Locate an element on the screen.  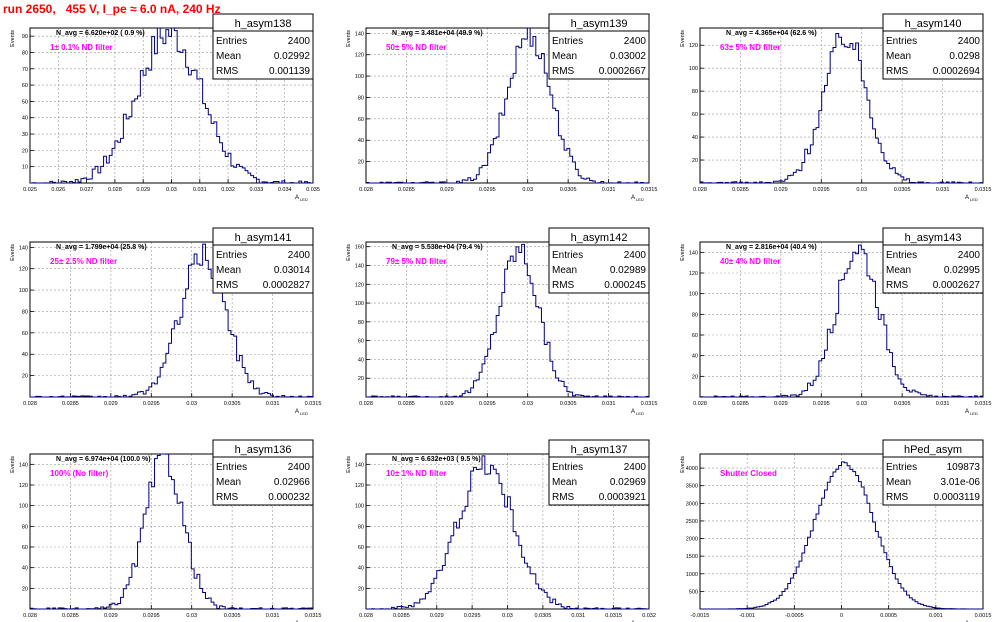
stats-mean-value: 0.02992 is located at coordinates (292, 56).